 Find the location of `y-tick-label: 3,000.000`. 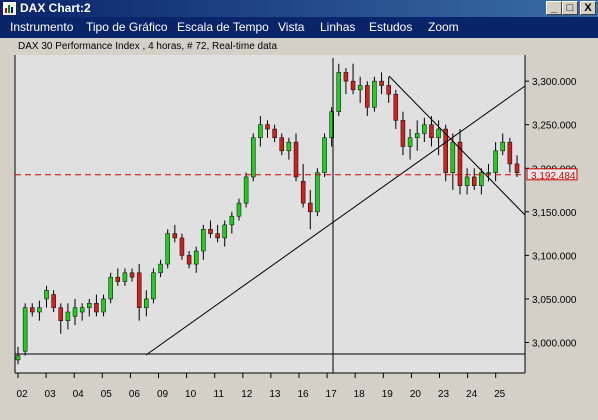

y-tick-label: 3,000.000 is located at coordinates (554, 344).